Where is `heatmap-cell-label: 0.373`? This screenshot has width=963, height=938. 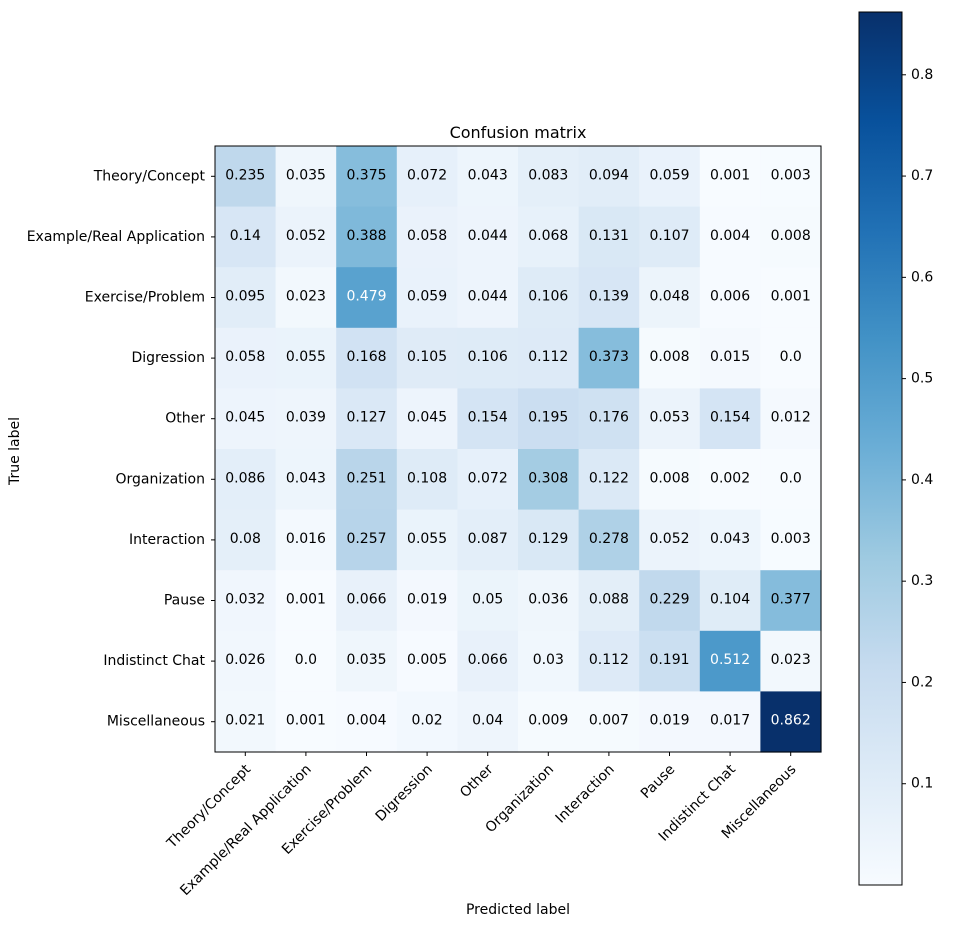 heatmap-cell-label: 0.373 is located at coordinates (609, 357).